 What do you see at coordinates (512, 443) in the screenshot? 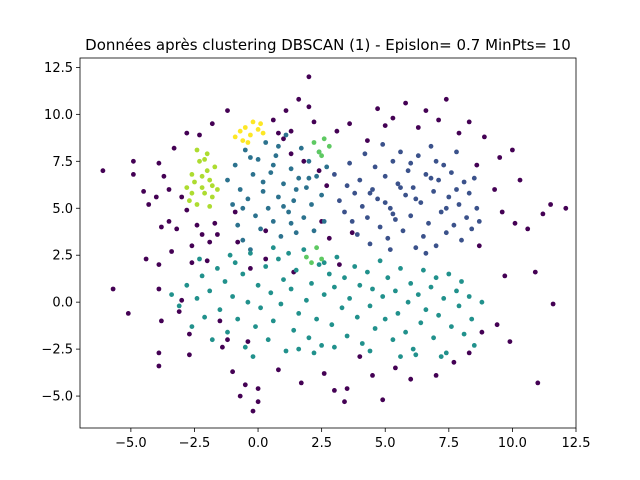
I see `x-tick-label: 10.0` at bounding box center [512, 443].